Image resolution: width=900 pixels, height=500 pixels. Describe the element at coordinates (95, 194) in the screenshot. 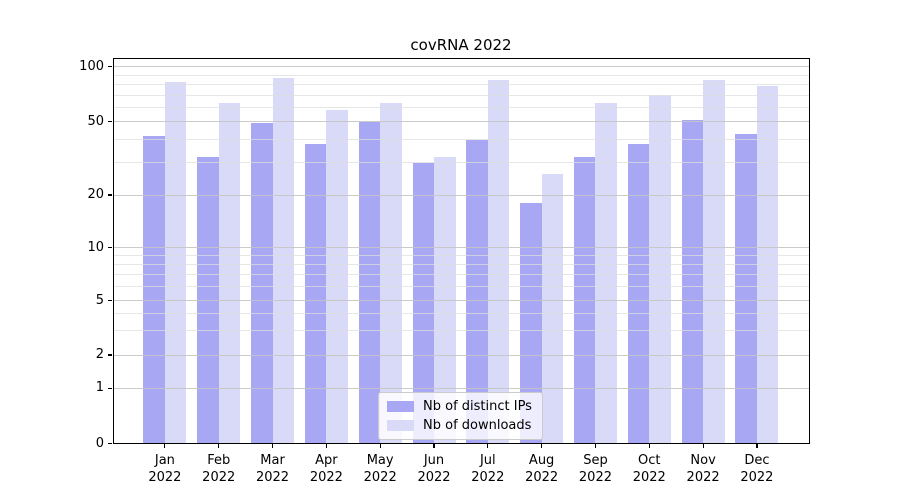

I see `y-tick-label: 20` at that location.